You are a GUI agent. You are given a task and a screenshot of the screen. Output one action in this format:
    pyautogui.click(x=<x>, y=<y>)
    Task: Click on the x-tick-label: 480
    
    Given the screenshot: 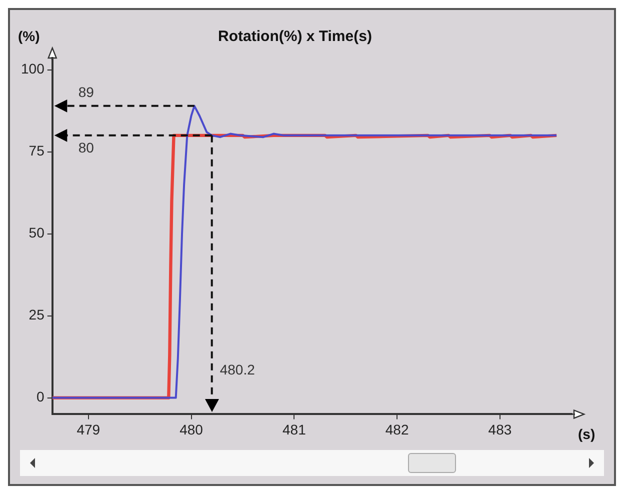 What is the action you would take?
    pyautogui.click(x=192, y=429)
    